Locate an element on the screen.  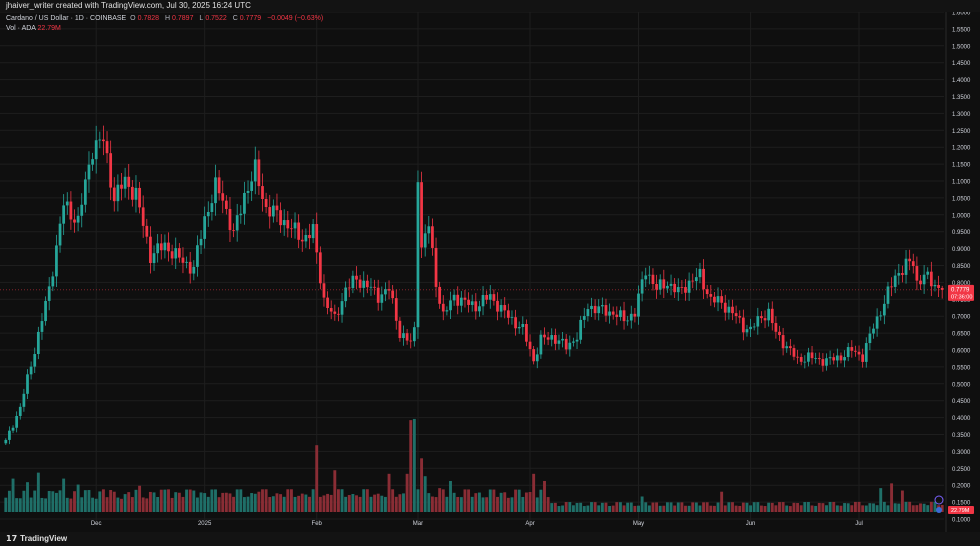
close-label: C is located at coordinates (235, 18).